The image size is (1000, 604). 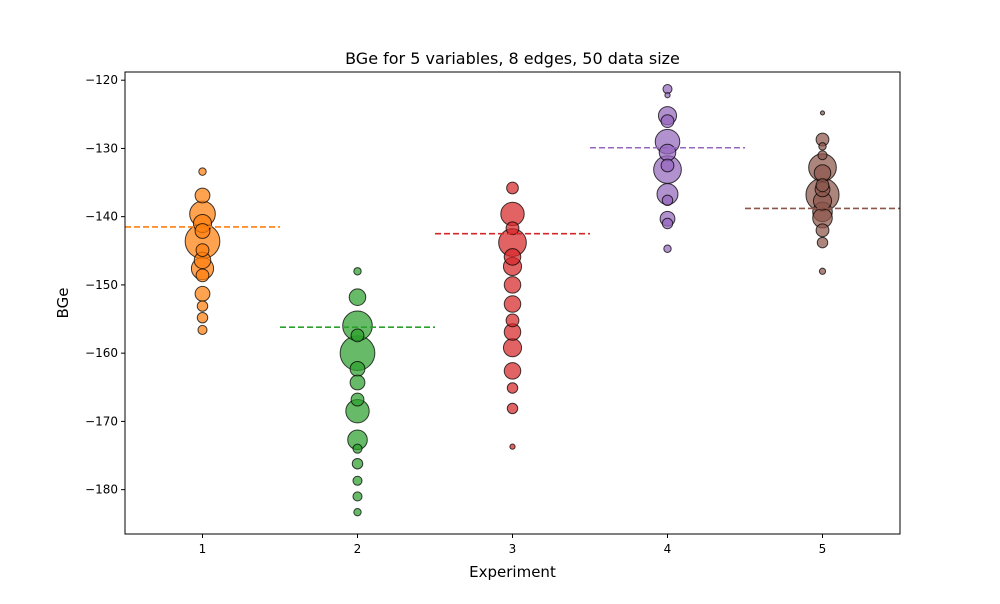 What do you see at coordinates (513, 549) in the screenshot?
I see `x-tick-label: 3` at bounding box center [513, 549].